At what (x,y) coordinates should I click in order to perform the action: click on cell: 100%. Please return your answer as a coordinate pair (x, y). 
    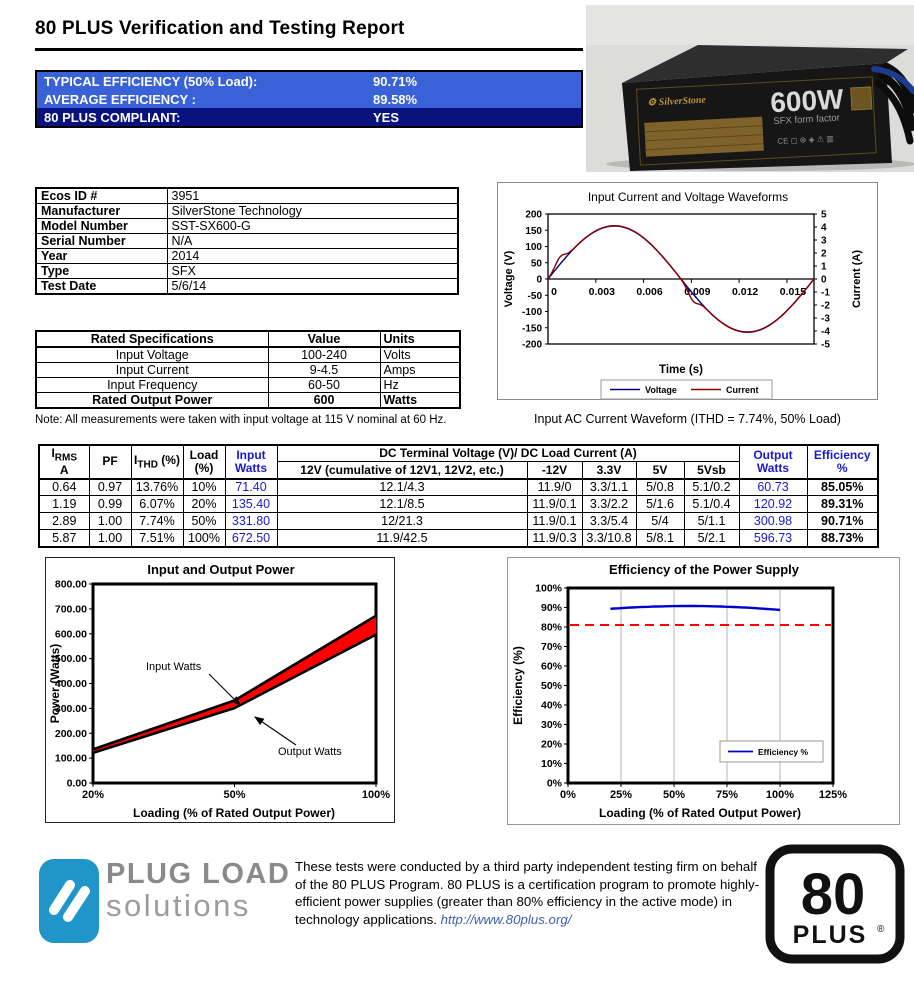
    Looking at the image, I should click on (204, 538).